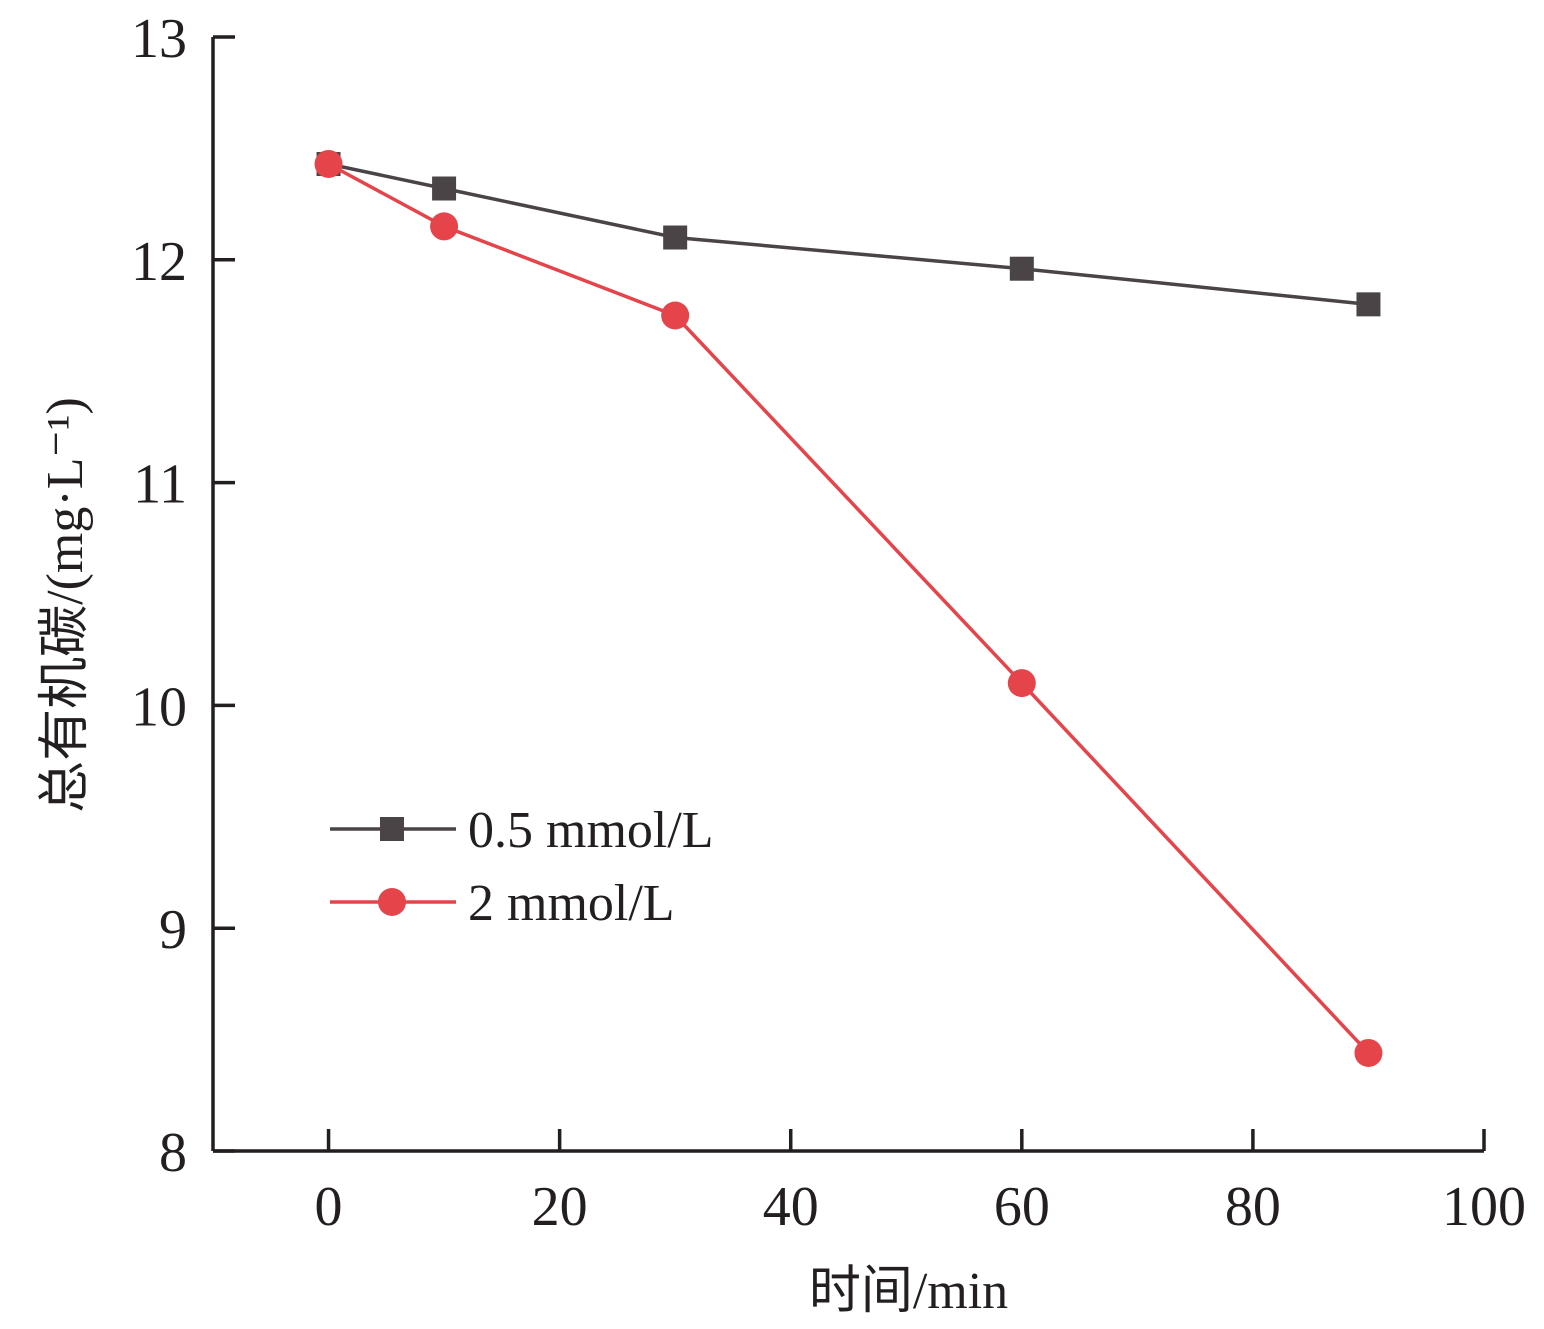 The image size is (1544, 1329). Describe the element at coordinates (1022, 1207) in the screenshot. I see `x-tick-label: 60` at that location.